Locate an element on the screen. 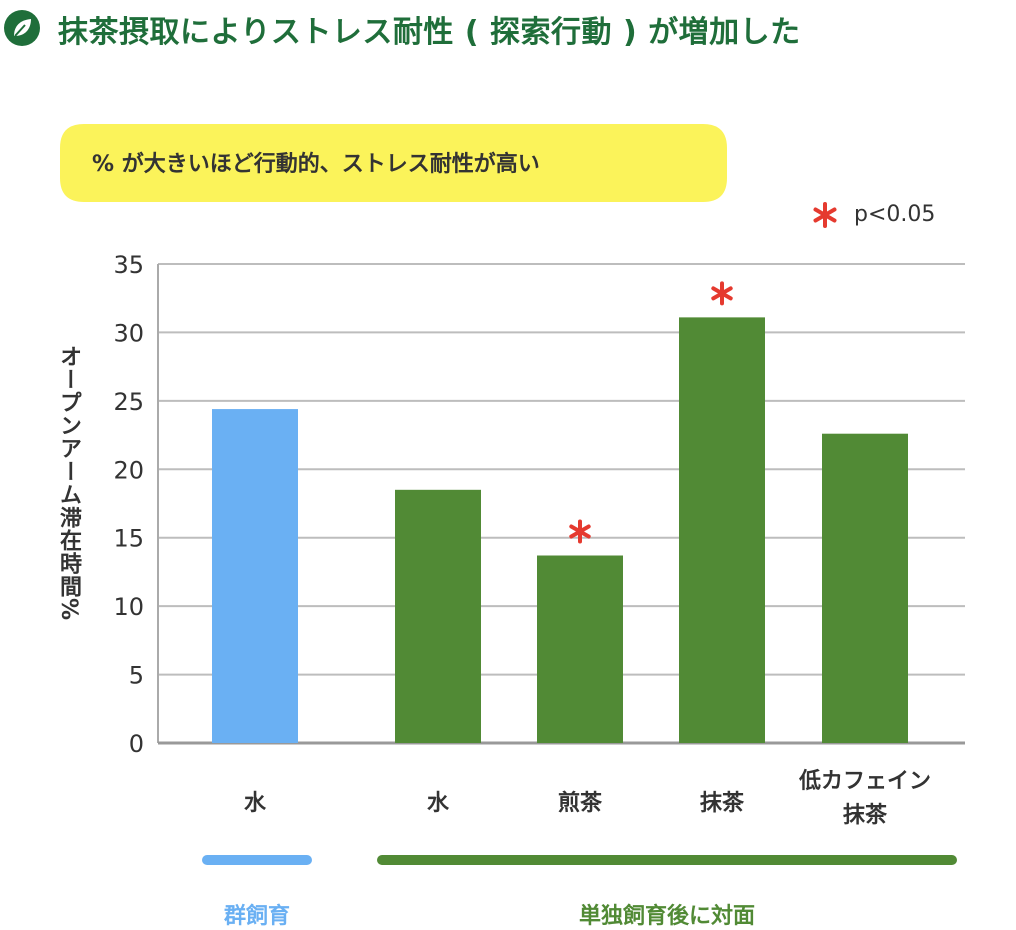 The height and width of the screenshot is (930, 1016). x-tick-label: 抹茶 is located at coordinates (721, 803).